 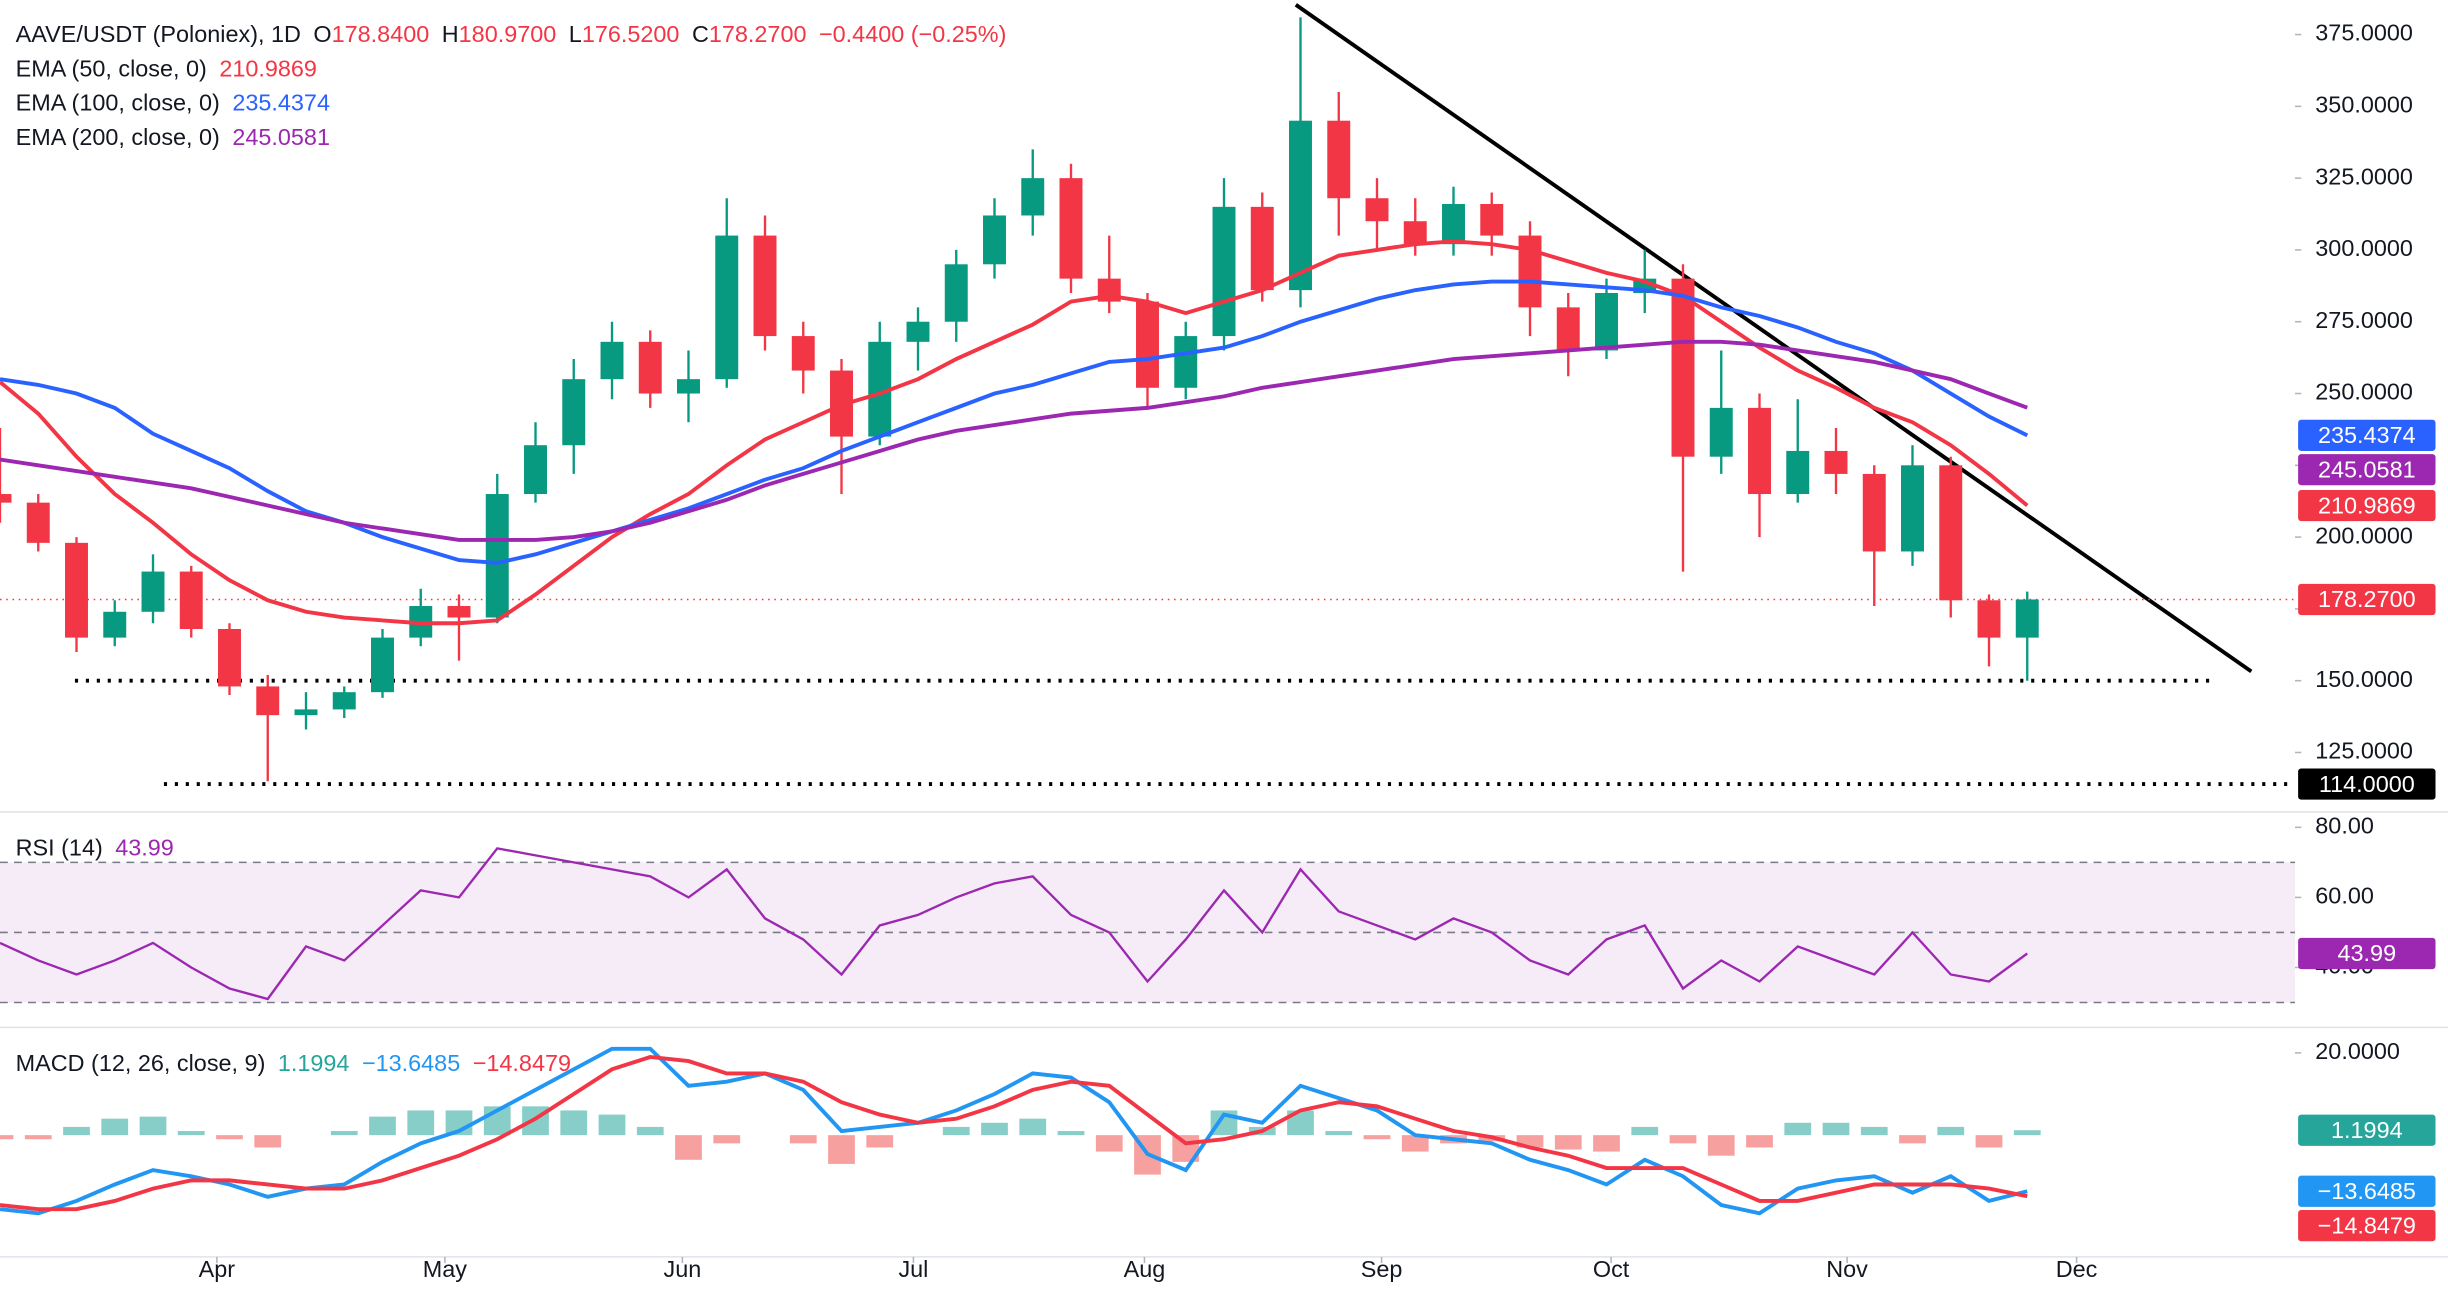 I want to click on ema-badge-text: 210.9869, so click(x=2367, y=505).